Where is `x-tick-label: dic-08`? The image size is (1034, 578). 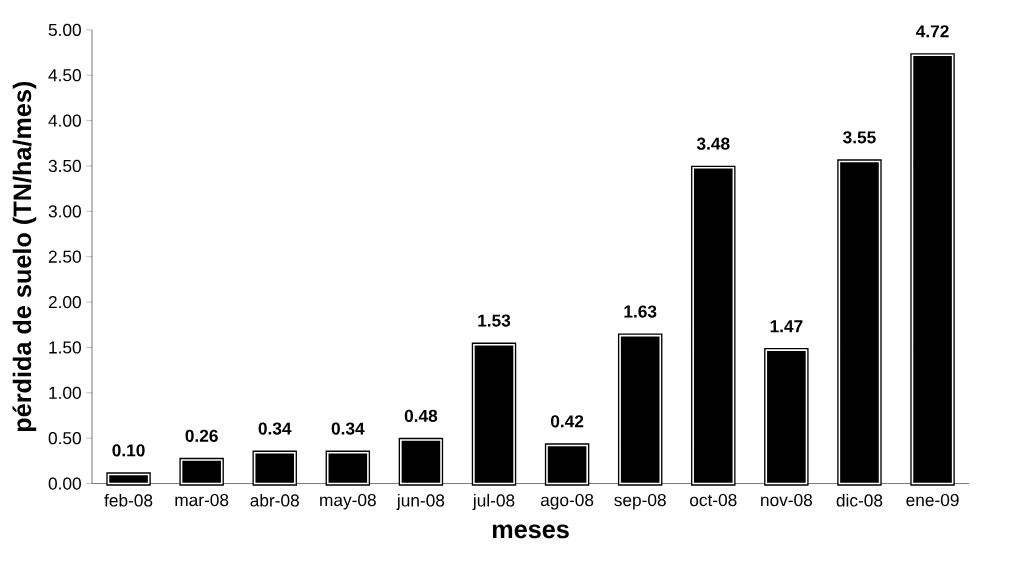 x-tick-label: dic-08 is located at coordinates (859, 500).